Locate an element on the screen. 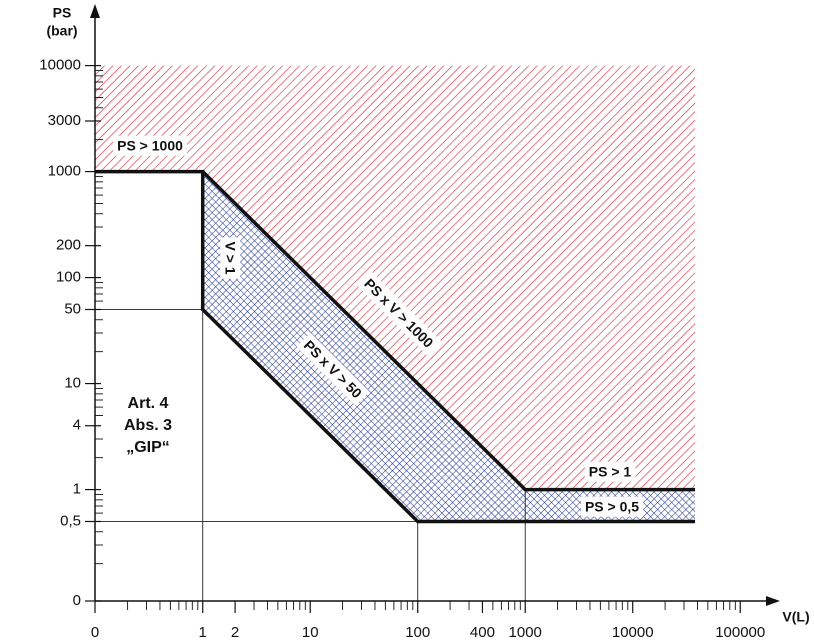 This screenshot has width=814, height=644. region-label: PS > 0,5 is located at coordinates (612, 507).